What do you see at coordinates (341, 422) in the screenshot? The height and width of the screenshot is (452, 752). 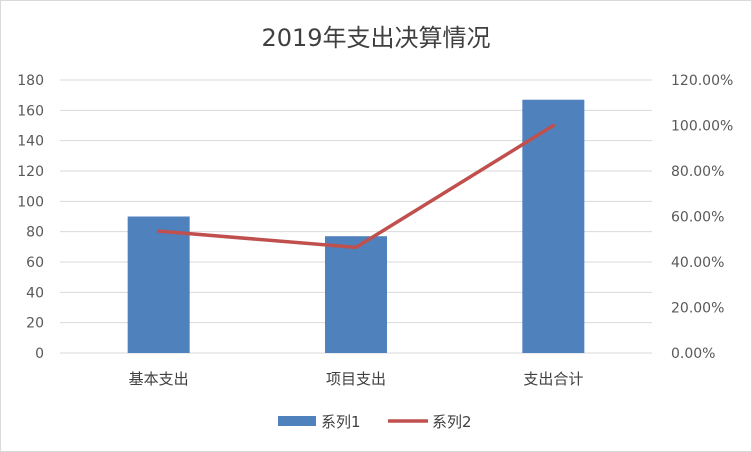 I see `legend-label: 系列1` at bounding box center [341, 422].